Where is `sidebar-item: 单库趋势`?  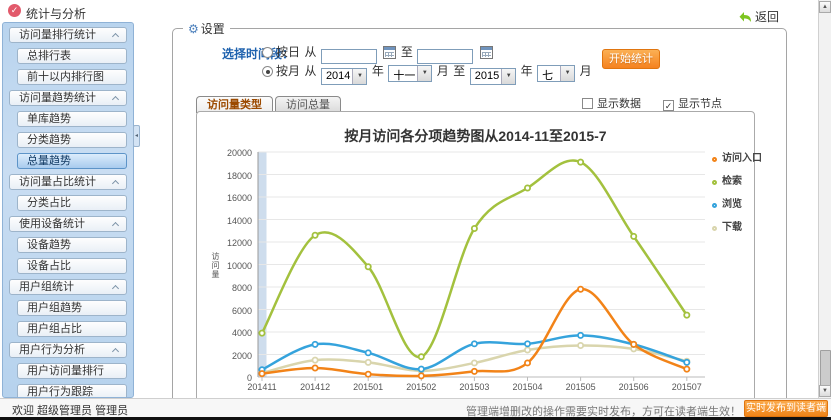
sidebar-item: 单库趋势 is located at coordinates (72, 119).